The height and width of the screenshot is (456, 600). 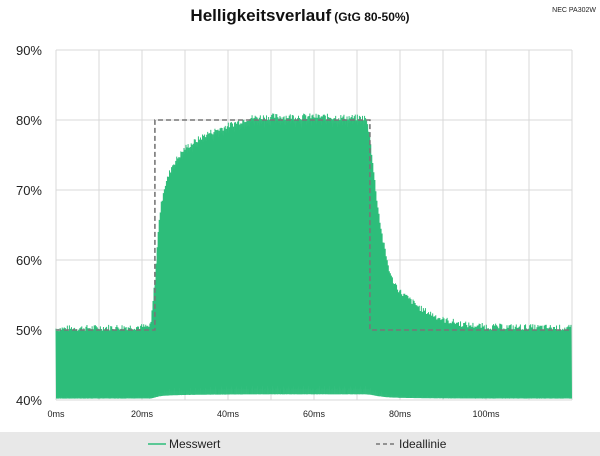 I want to click on y-tick-label: 80%, so click(x=29, y=120).